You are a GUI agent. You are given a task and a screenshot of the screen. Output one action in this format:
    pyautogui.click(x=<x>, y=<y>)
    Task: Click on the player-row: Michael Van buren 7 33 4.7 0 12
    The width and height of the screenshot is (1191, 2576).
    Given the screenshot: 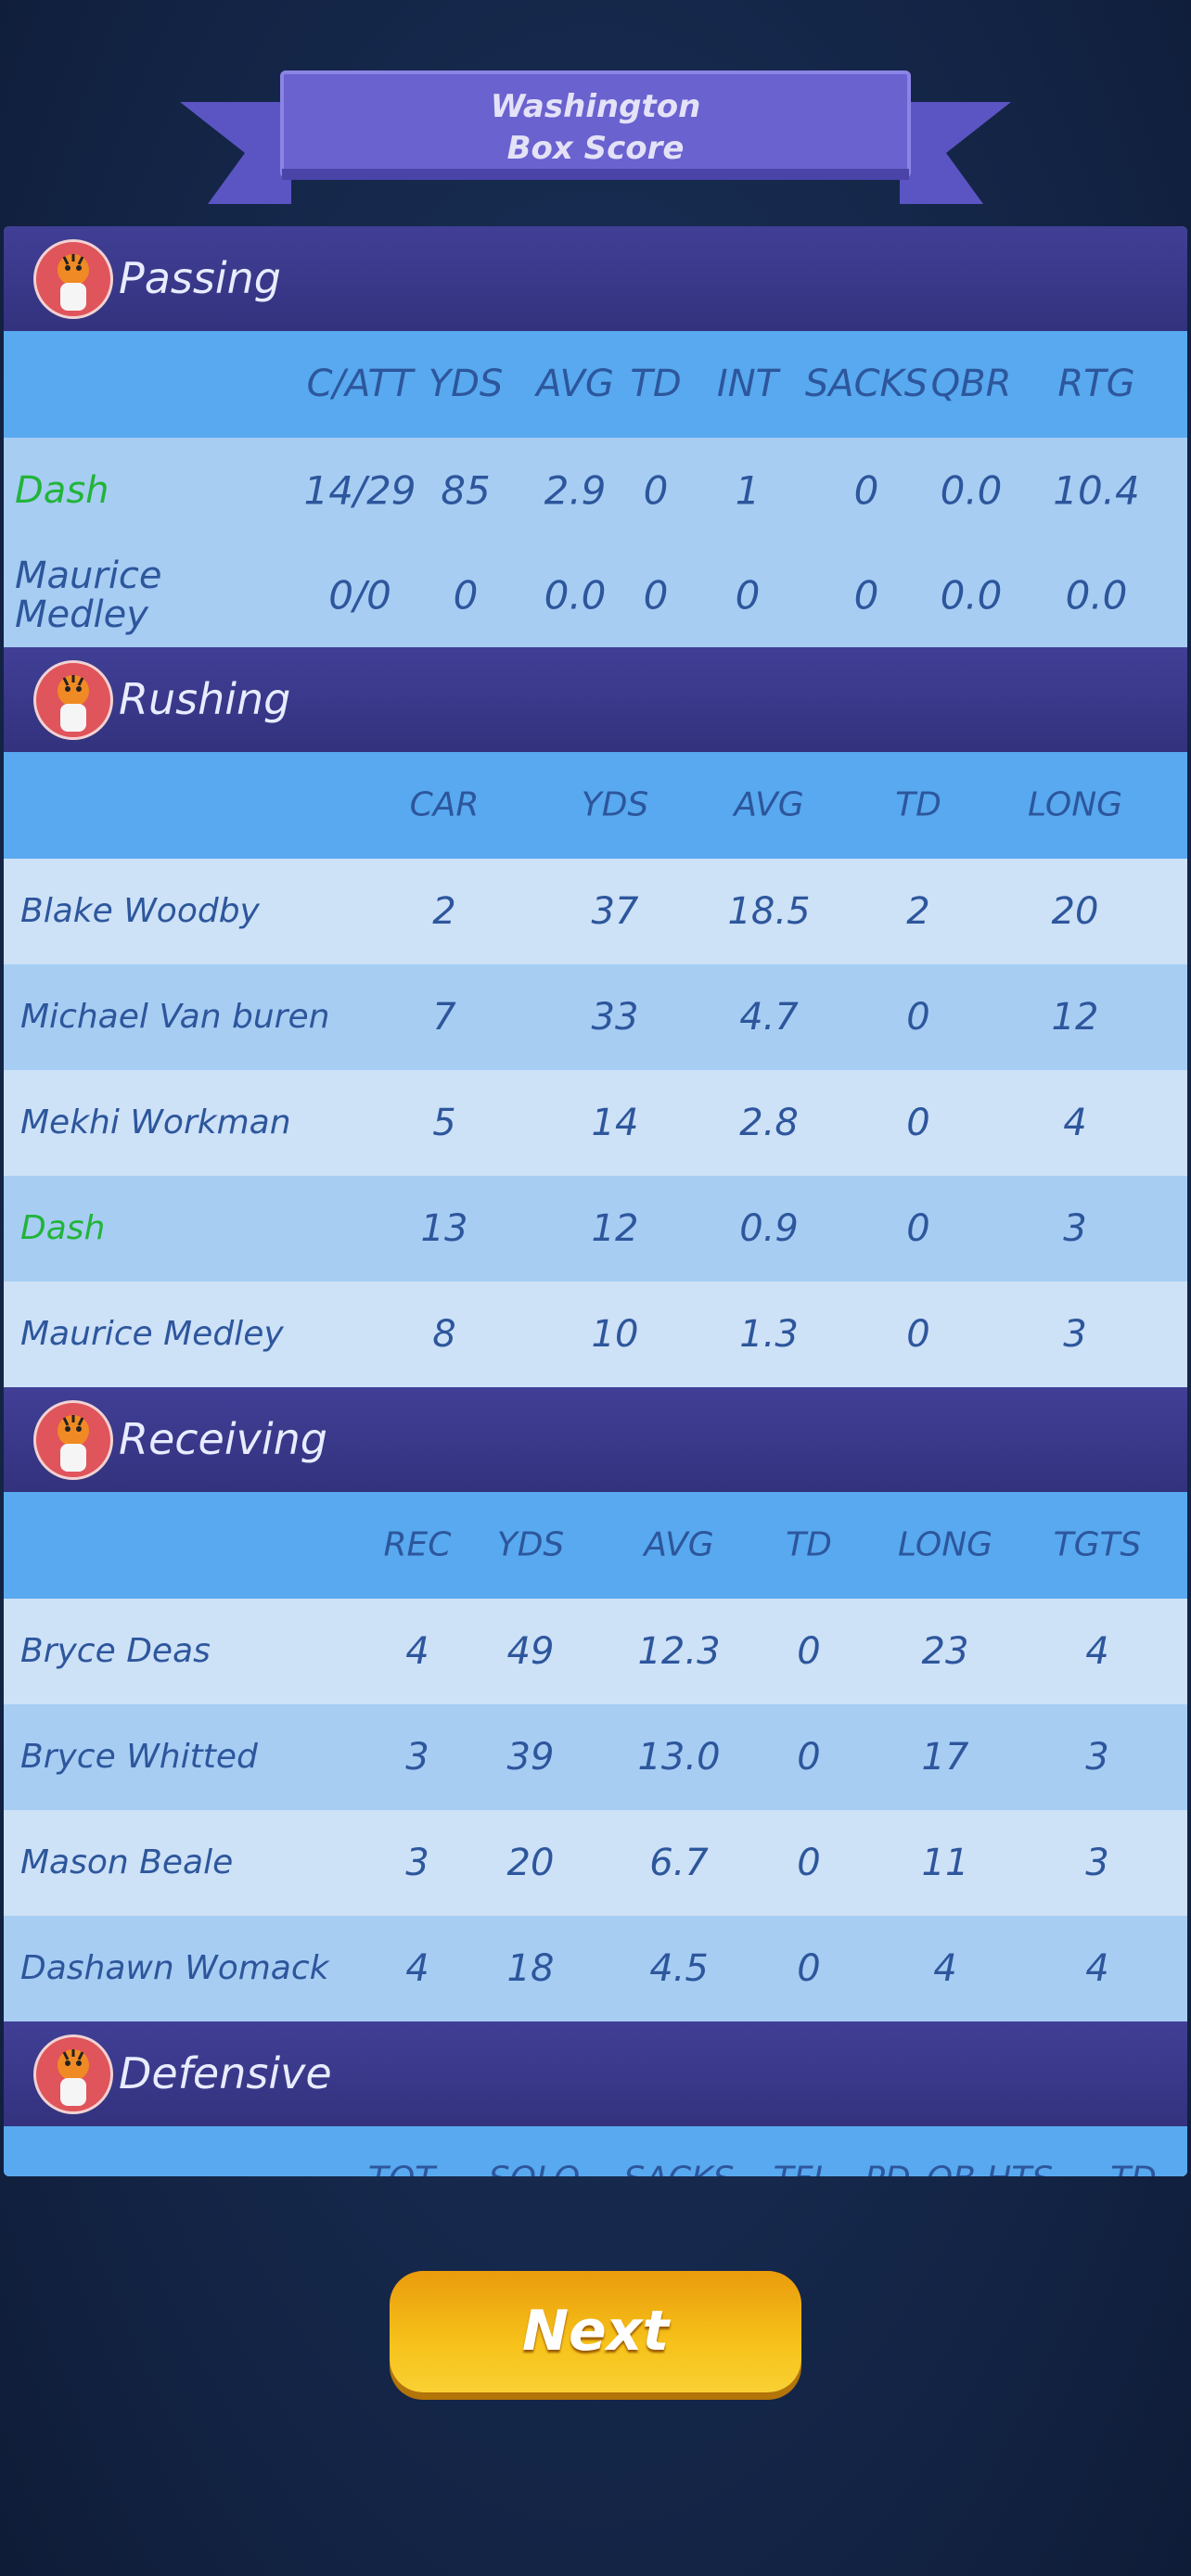 What is the action you would take?
    pyautogui.click(x=595, y=1017)
    